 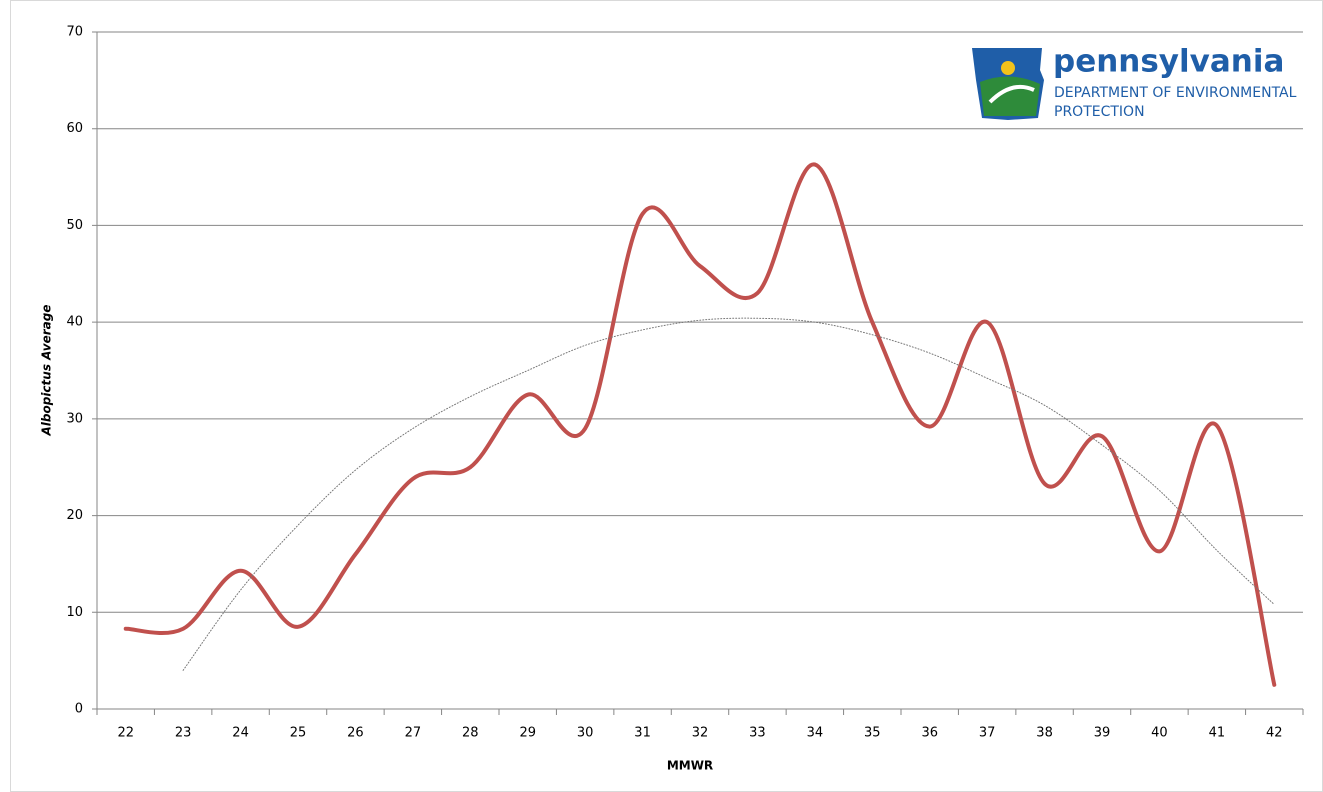 I want to click on logo-hills, so click(x=1010, y=96).